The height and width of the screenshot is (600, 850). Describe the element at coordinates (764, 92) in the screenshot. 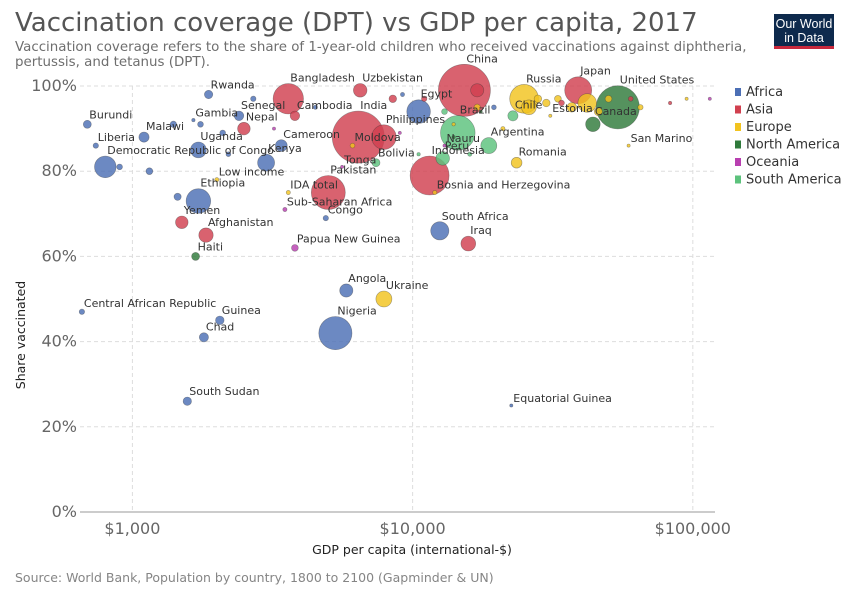

I see `legend-entry: Africa` at that location.